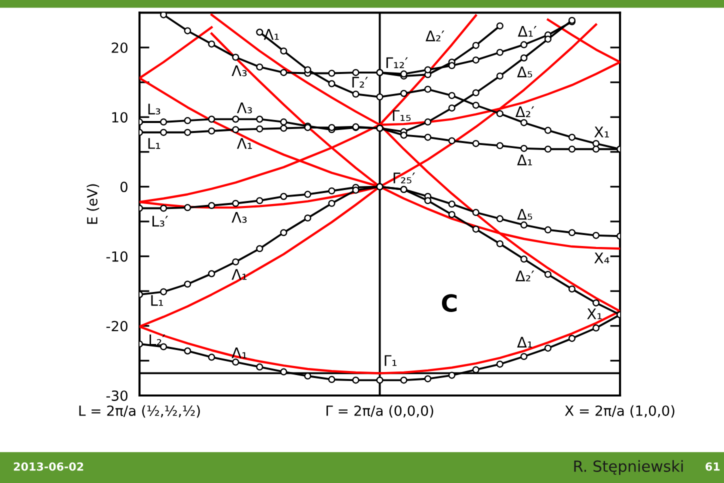  I want to click on y-axis-title: E (eV), so click(93, 204).